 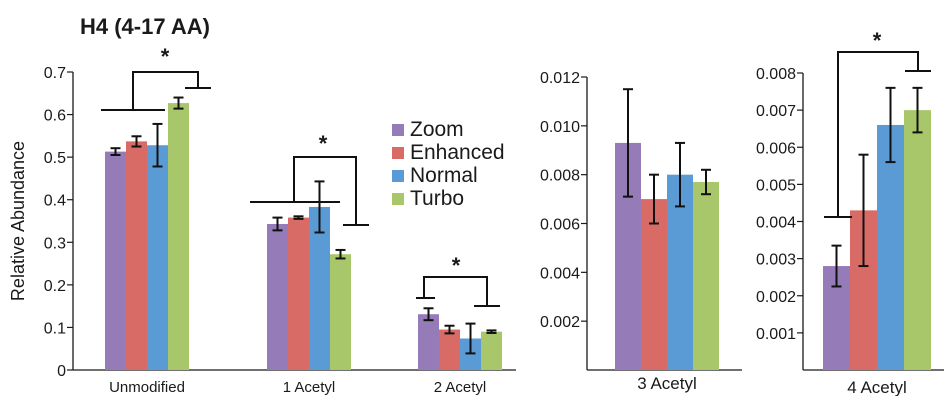 I want to click on legend-item-enhanced: Enhanced, so click(x=448, y=152).